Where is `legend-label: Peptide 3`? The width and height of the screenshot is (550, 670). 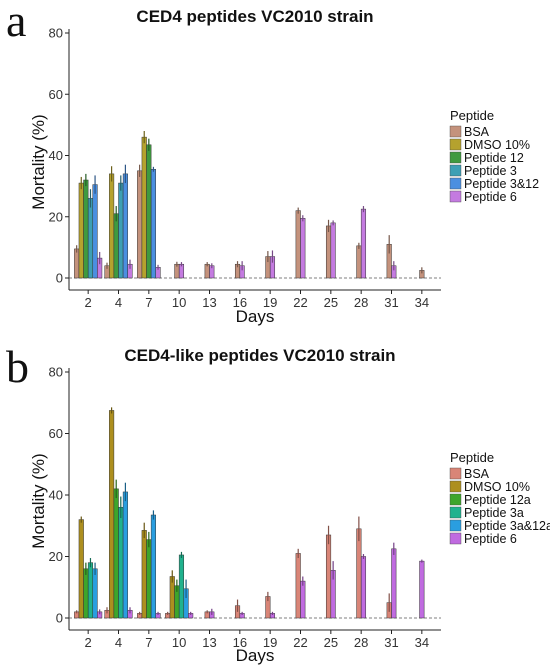 legend-label: Peptide 3 is located at coordinates (490, 171).